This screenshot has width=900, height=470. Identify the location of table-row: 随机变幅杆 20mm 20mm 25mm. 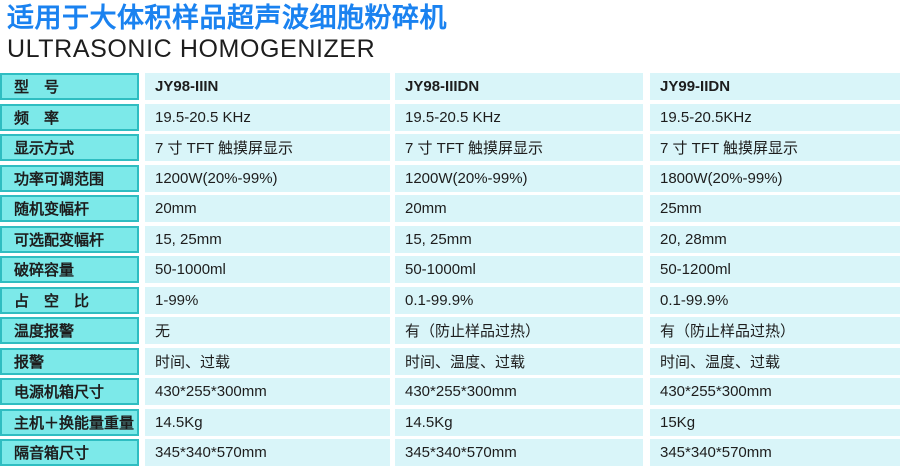
(450, 208).